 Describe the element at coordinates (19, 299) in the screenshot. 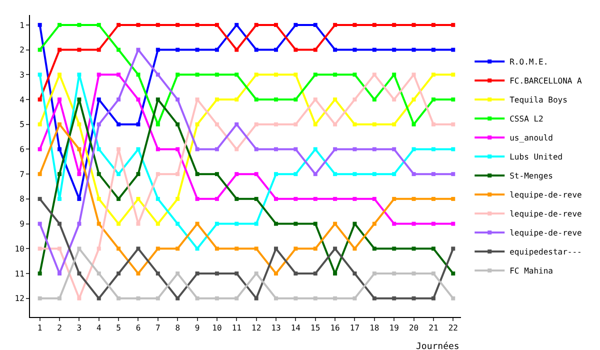

I see `y-tick-label: 12` at that location.